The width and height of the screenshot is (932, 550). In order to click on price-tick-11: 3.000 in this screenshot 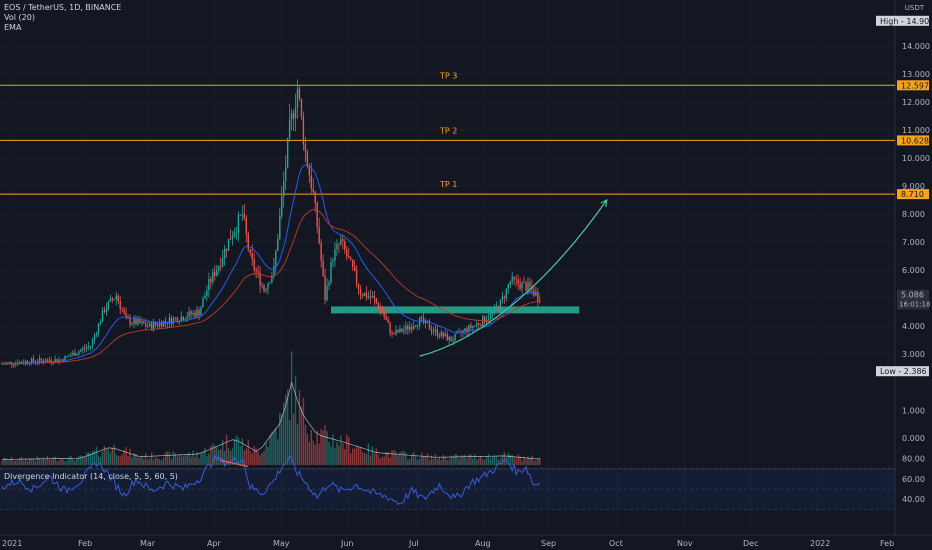, I will do `click(913, 354)`.